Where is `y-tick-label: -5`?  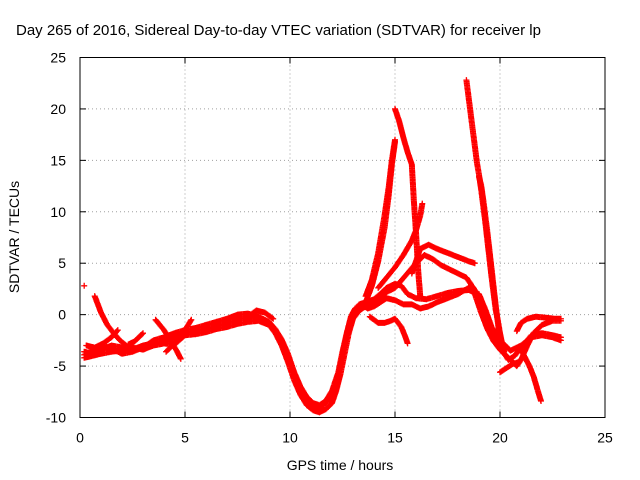 y-tick-label: -5 is located at coordinates (60, 366).